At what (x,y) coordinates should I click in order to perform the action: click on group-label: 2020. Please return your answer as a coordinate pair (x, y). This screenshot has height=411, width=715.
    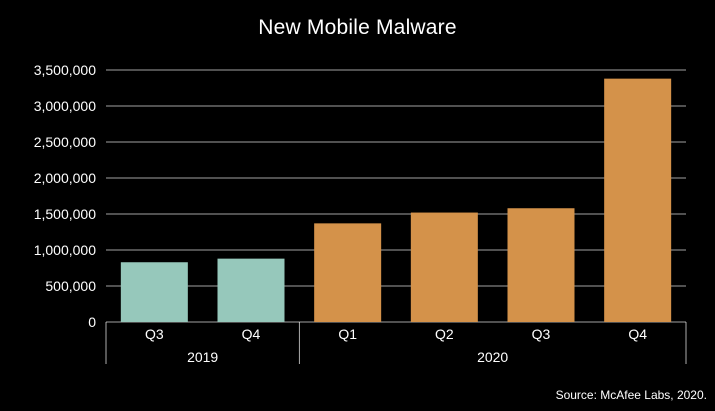
    Looking at the image, I should click on (492, 357).